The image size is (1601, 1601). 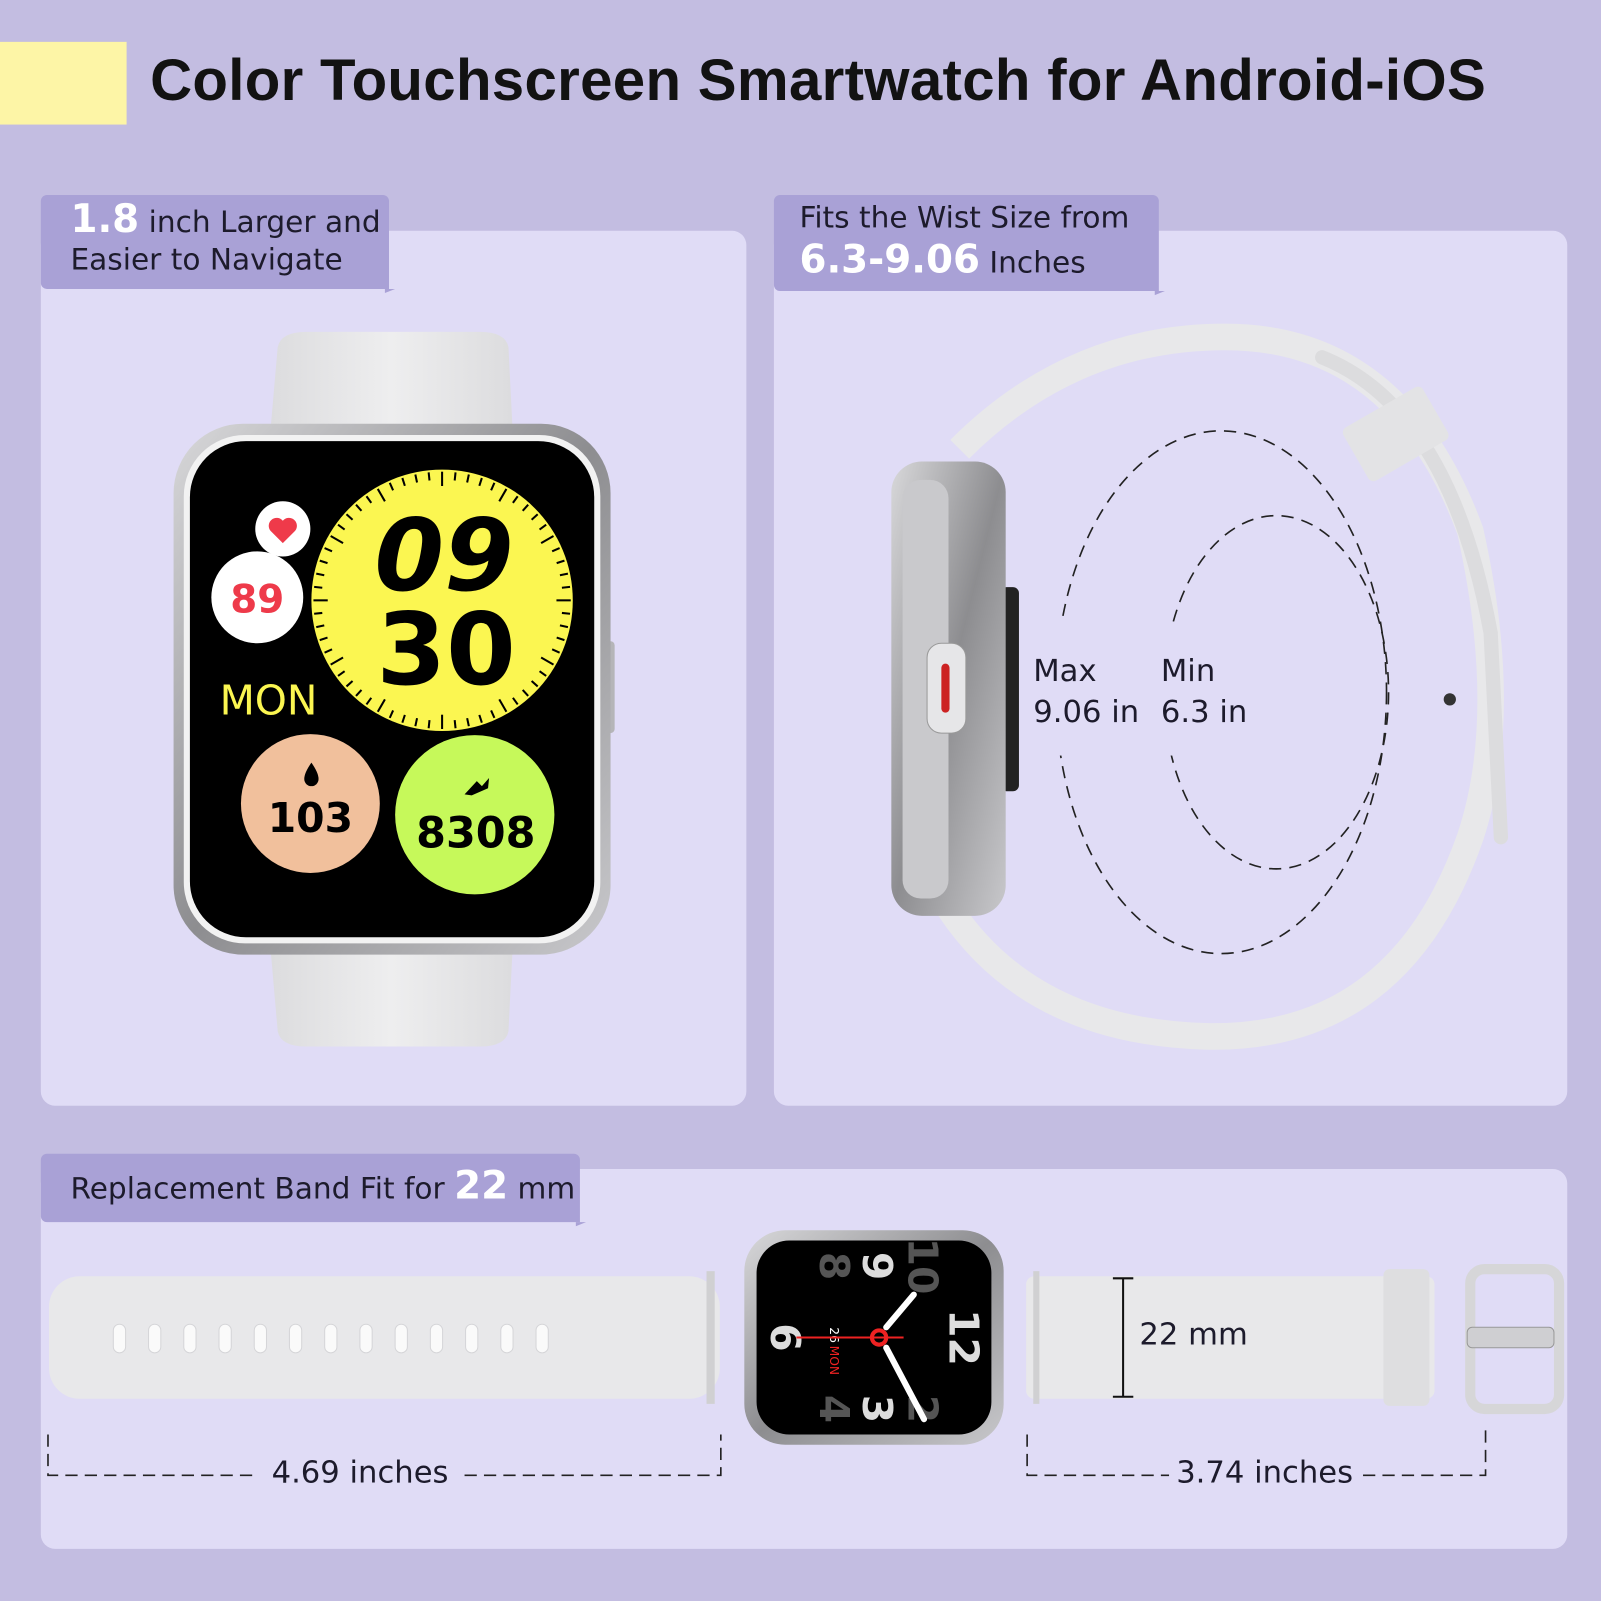 I want to click on numeral-10: 10, so click(x=923, y=1266).